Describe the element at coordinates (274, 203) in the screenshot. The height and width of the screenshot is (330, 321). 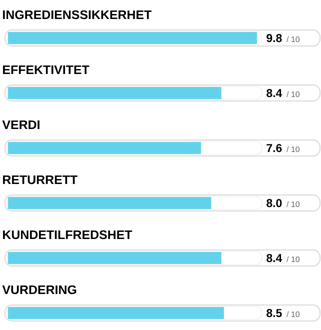
I see `data-label: 8.0` at that location.